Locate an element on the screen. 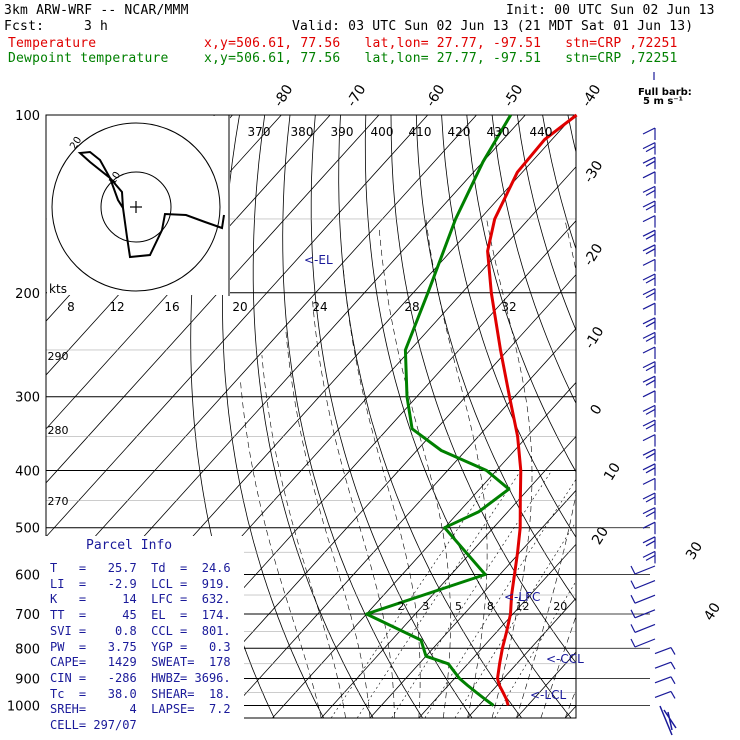 Image resolution: width=740 pixels, height=740 pixels. temperature-legend-label: Temperature is located at coordinates (52, 43).